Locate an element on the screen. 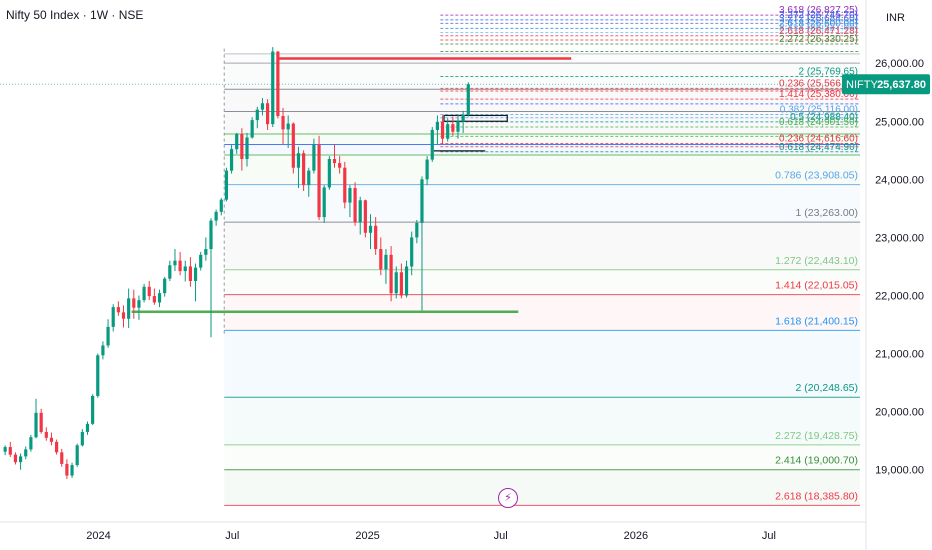  x-tick-label: 2024 is located at coordinates (98, 536).